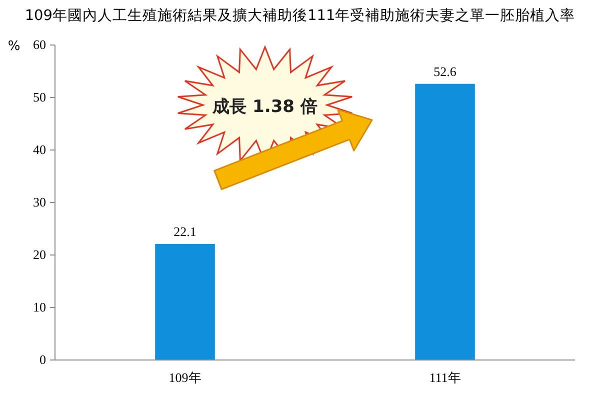  What do you see at coordinates (185, 231) in the screenshot?
I see `data-label: 22.1` at bounding box center [185, 231].